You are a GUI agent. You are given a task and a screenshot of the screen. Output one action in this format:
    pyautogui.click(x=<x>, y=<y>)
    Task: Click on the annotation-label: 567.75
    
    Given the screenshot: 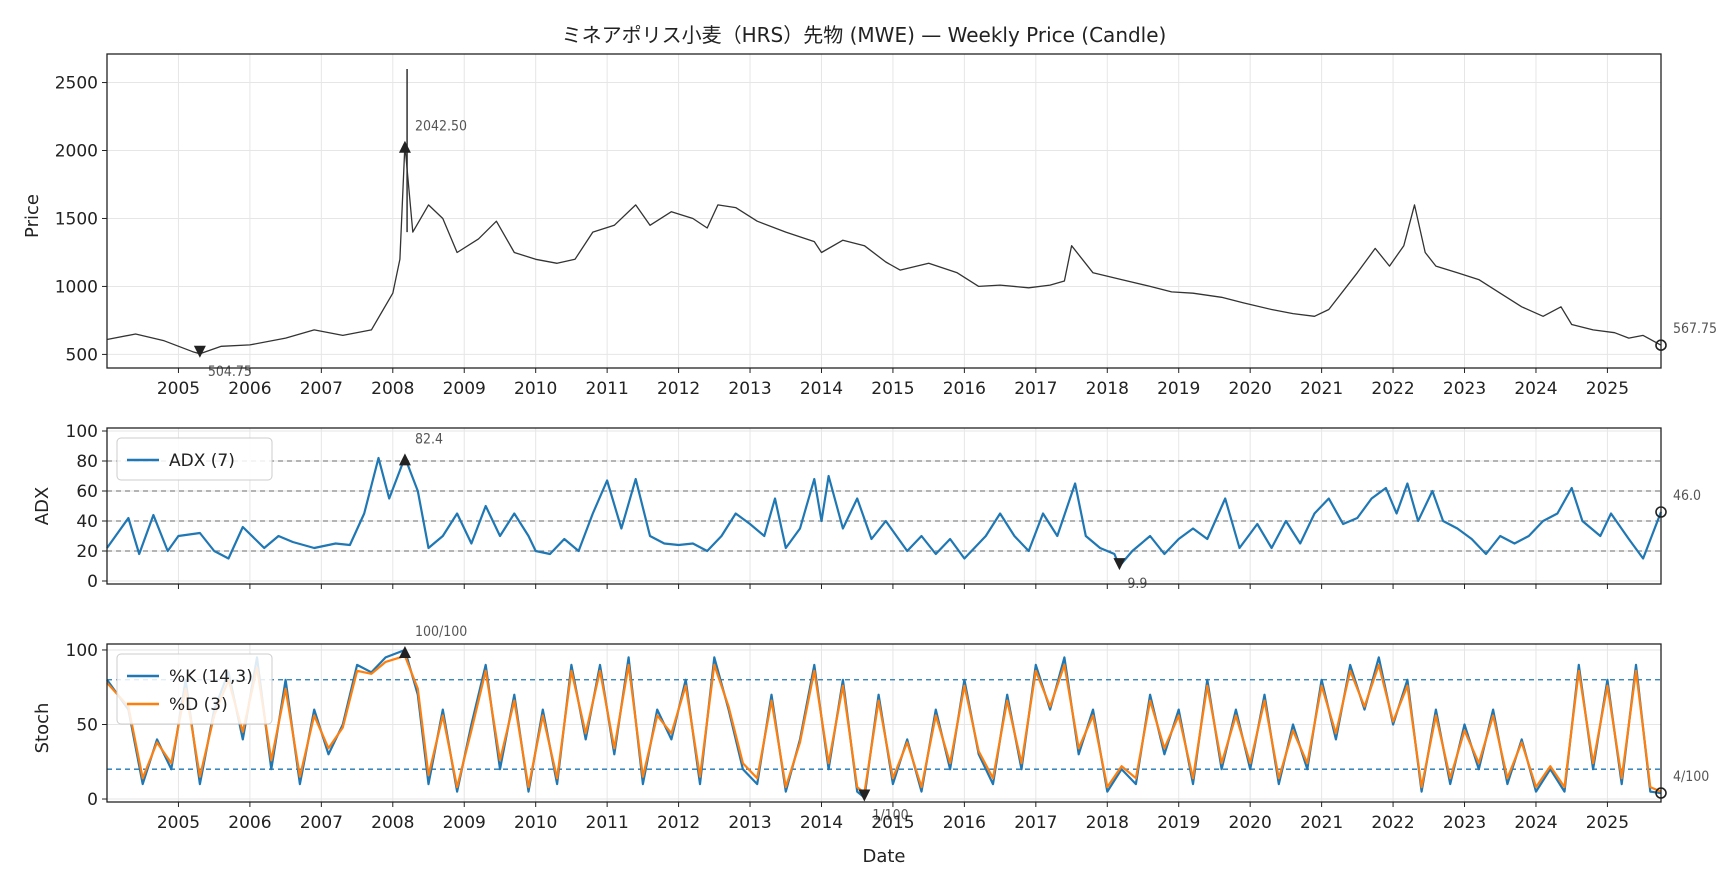 What is the action you would take?
    pyautogui.click(x=1695, y=329)
    